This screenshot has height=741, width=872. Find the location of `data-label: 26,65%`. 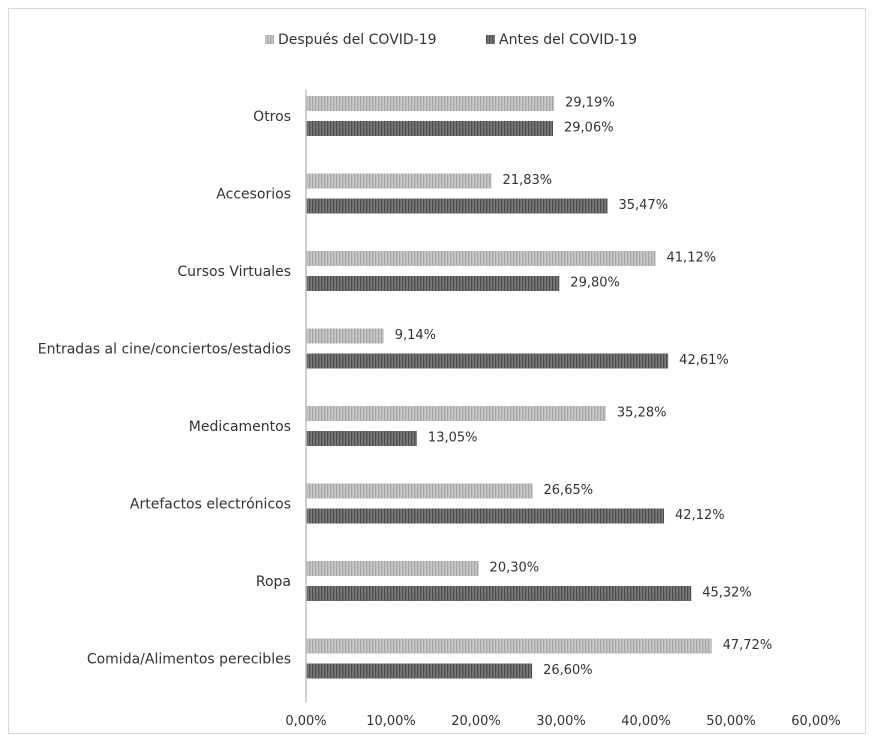

data-label: 26,65% is located at coordinates (569, 490).